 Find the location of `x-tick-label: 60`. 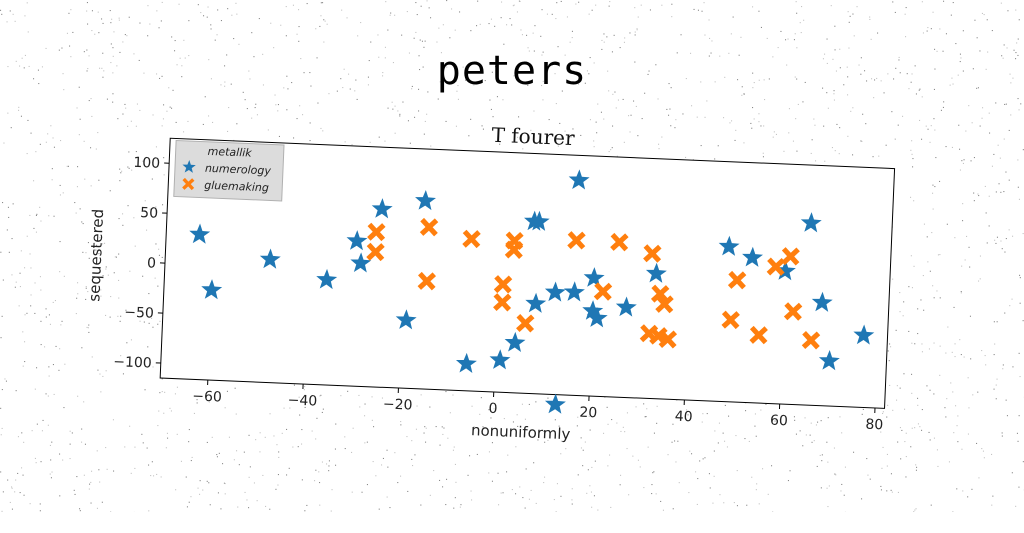

x-tick-label: 60 is located at coordinates (779, 421).